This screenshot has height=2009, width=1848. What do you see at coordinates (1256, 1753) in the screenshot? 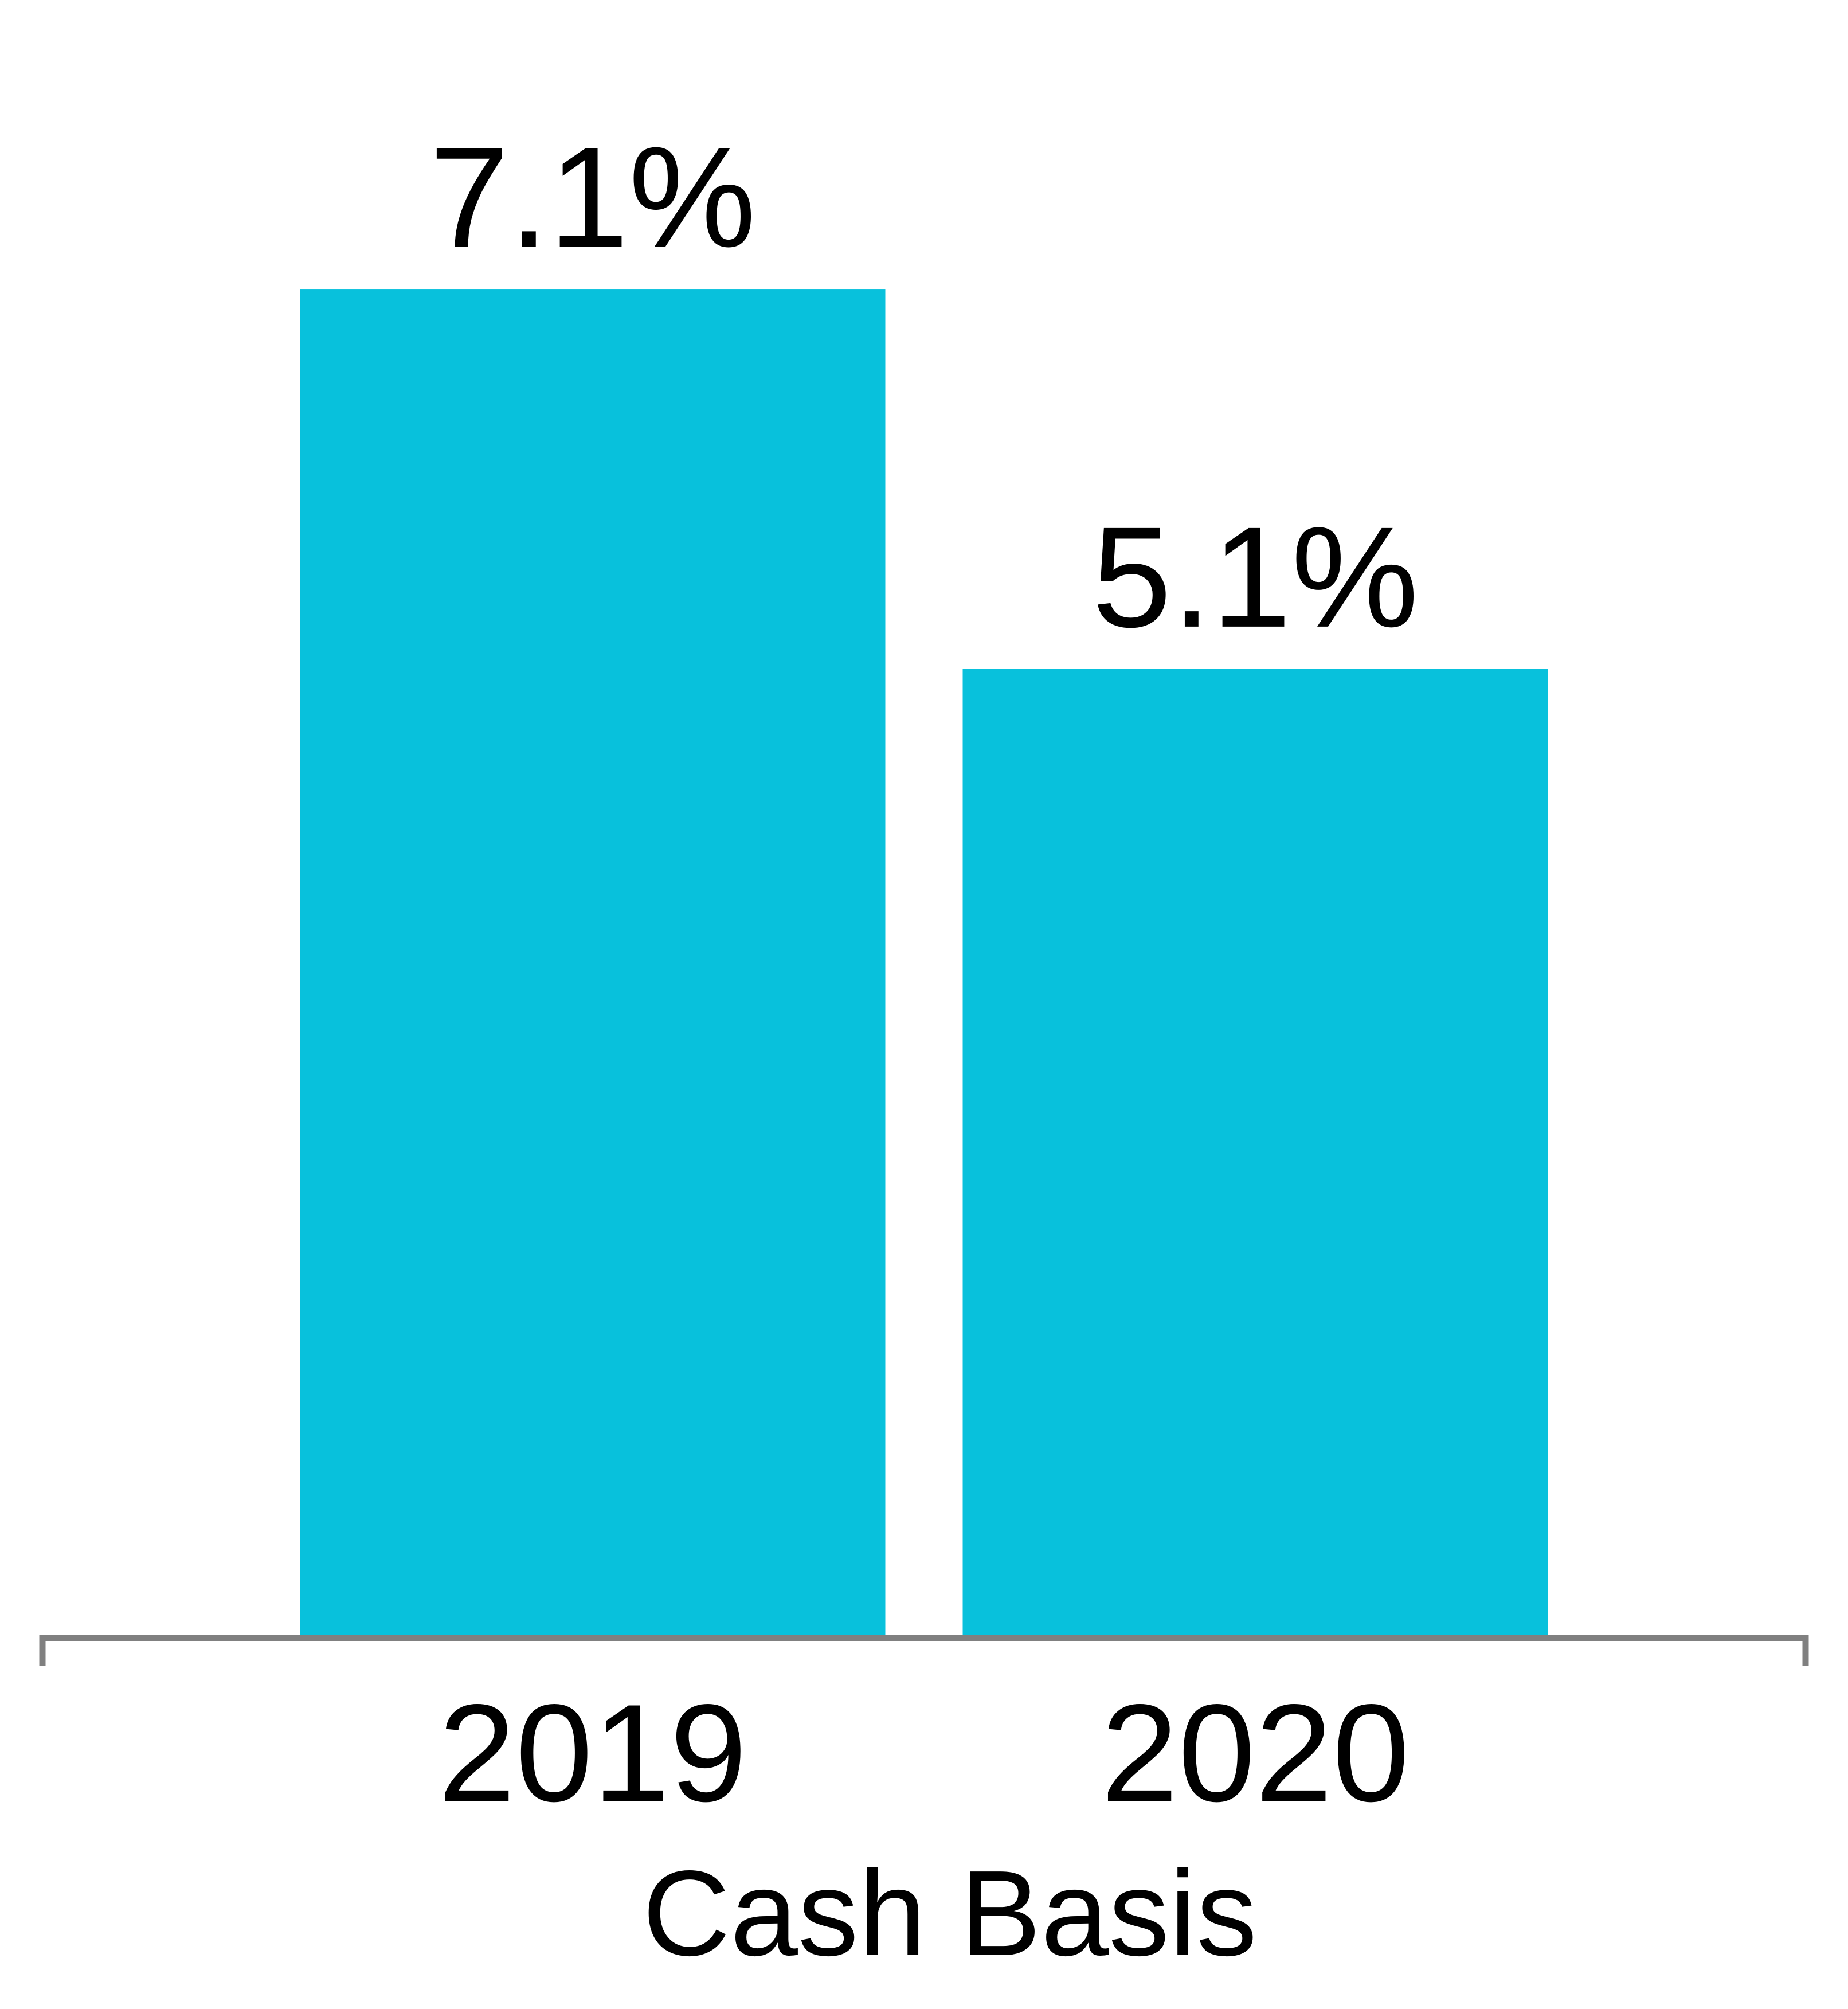
I see `x-tick-label: 2020` at bounding box center [1256, 1753].